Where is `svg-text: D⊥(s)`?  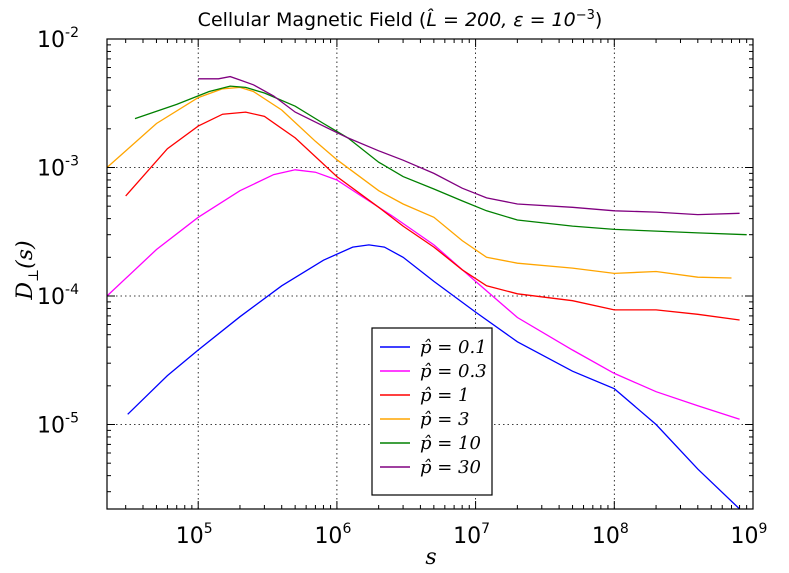
svg-text: D⊥(s) is located at coordinates (27, 270).